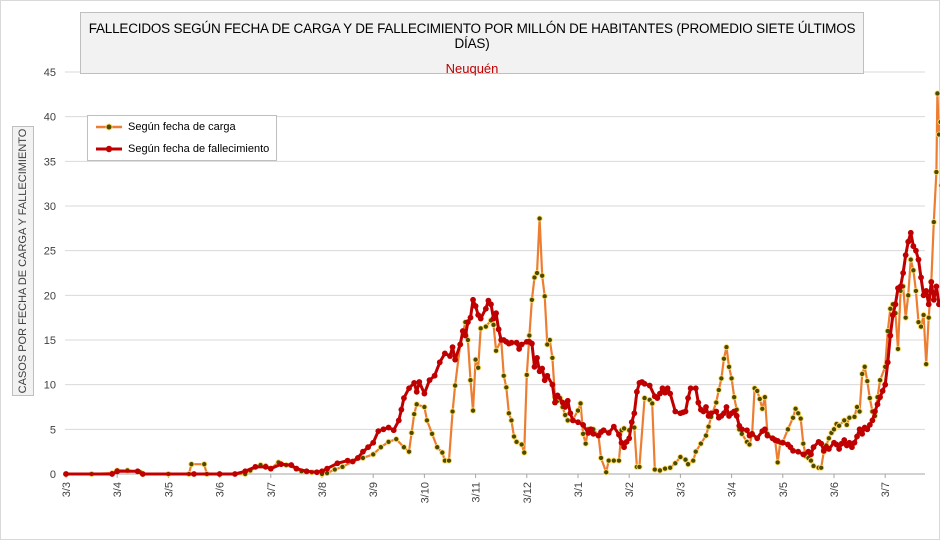  I want to click on x-tick-label: 3/1, so click(579, 489).